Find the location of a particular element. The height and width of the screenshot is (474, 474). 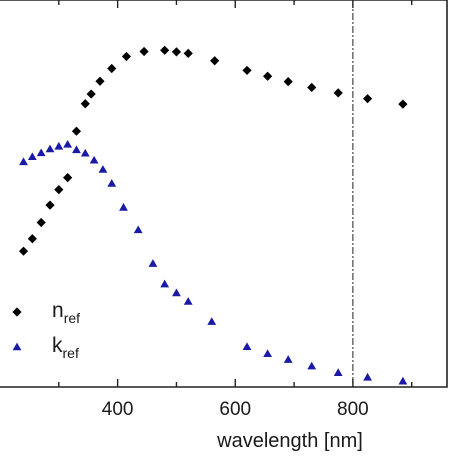

legend-label-n-subscript: ref is located at coordinates (72, 318).